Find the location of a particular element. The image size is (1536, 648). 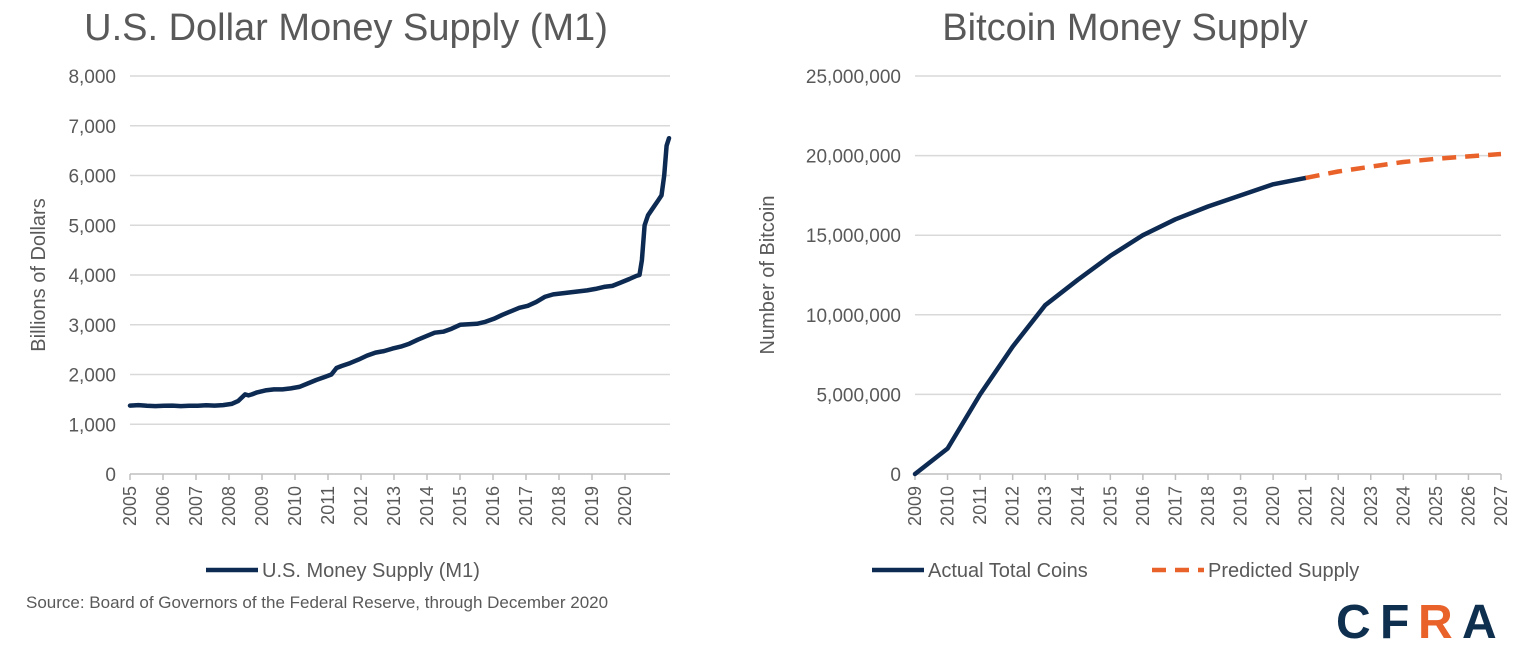

y-tick-label: 20,000,000 is located at coordinates (853, 157).